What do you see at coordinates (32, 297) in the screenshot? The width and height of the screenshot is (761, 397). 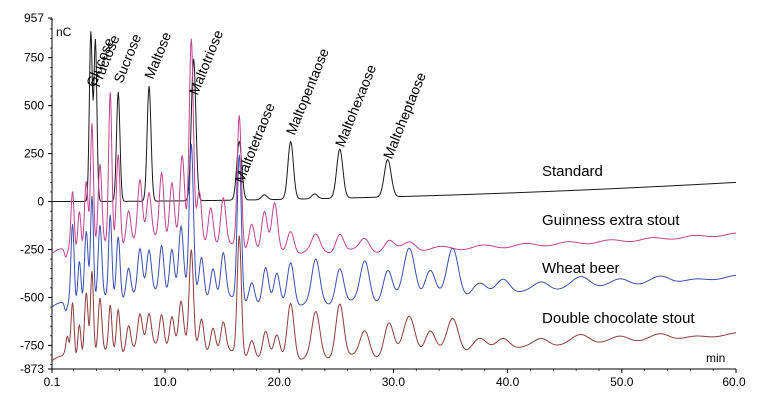 I see `y-tick-label: -500` at bounding box center [32, 297].